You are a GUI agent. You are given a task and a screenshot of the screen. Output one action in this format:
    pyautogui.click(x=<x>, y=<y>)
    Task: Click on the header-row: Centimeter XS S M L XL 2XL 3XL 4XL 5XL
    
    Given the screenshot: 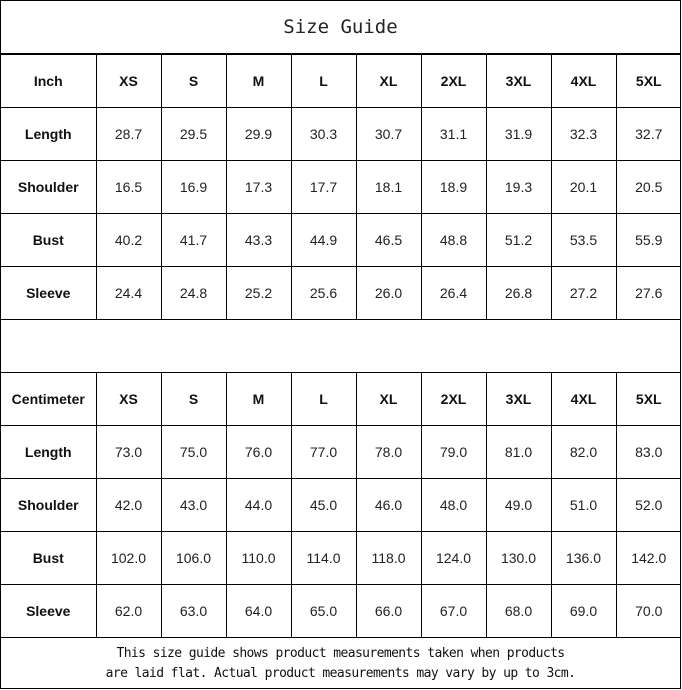 What is the action you would take?
    pyautogui.click(x=341, y=399)
    